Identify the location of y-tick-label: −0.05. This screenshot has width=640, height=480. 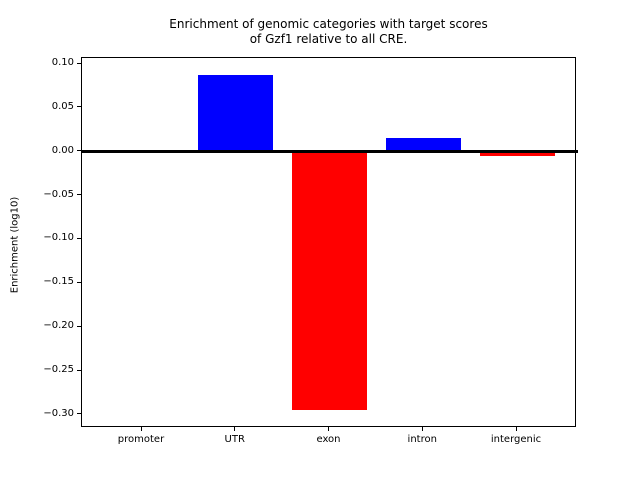
(58, 194).